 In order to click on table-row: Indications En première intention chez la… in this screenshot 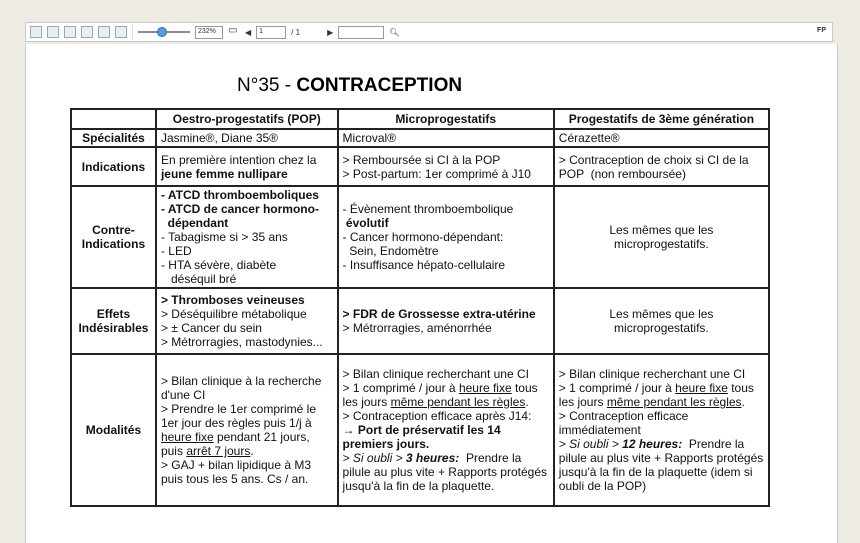, I will do `click(420, 166)`.